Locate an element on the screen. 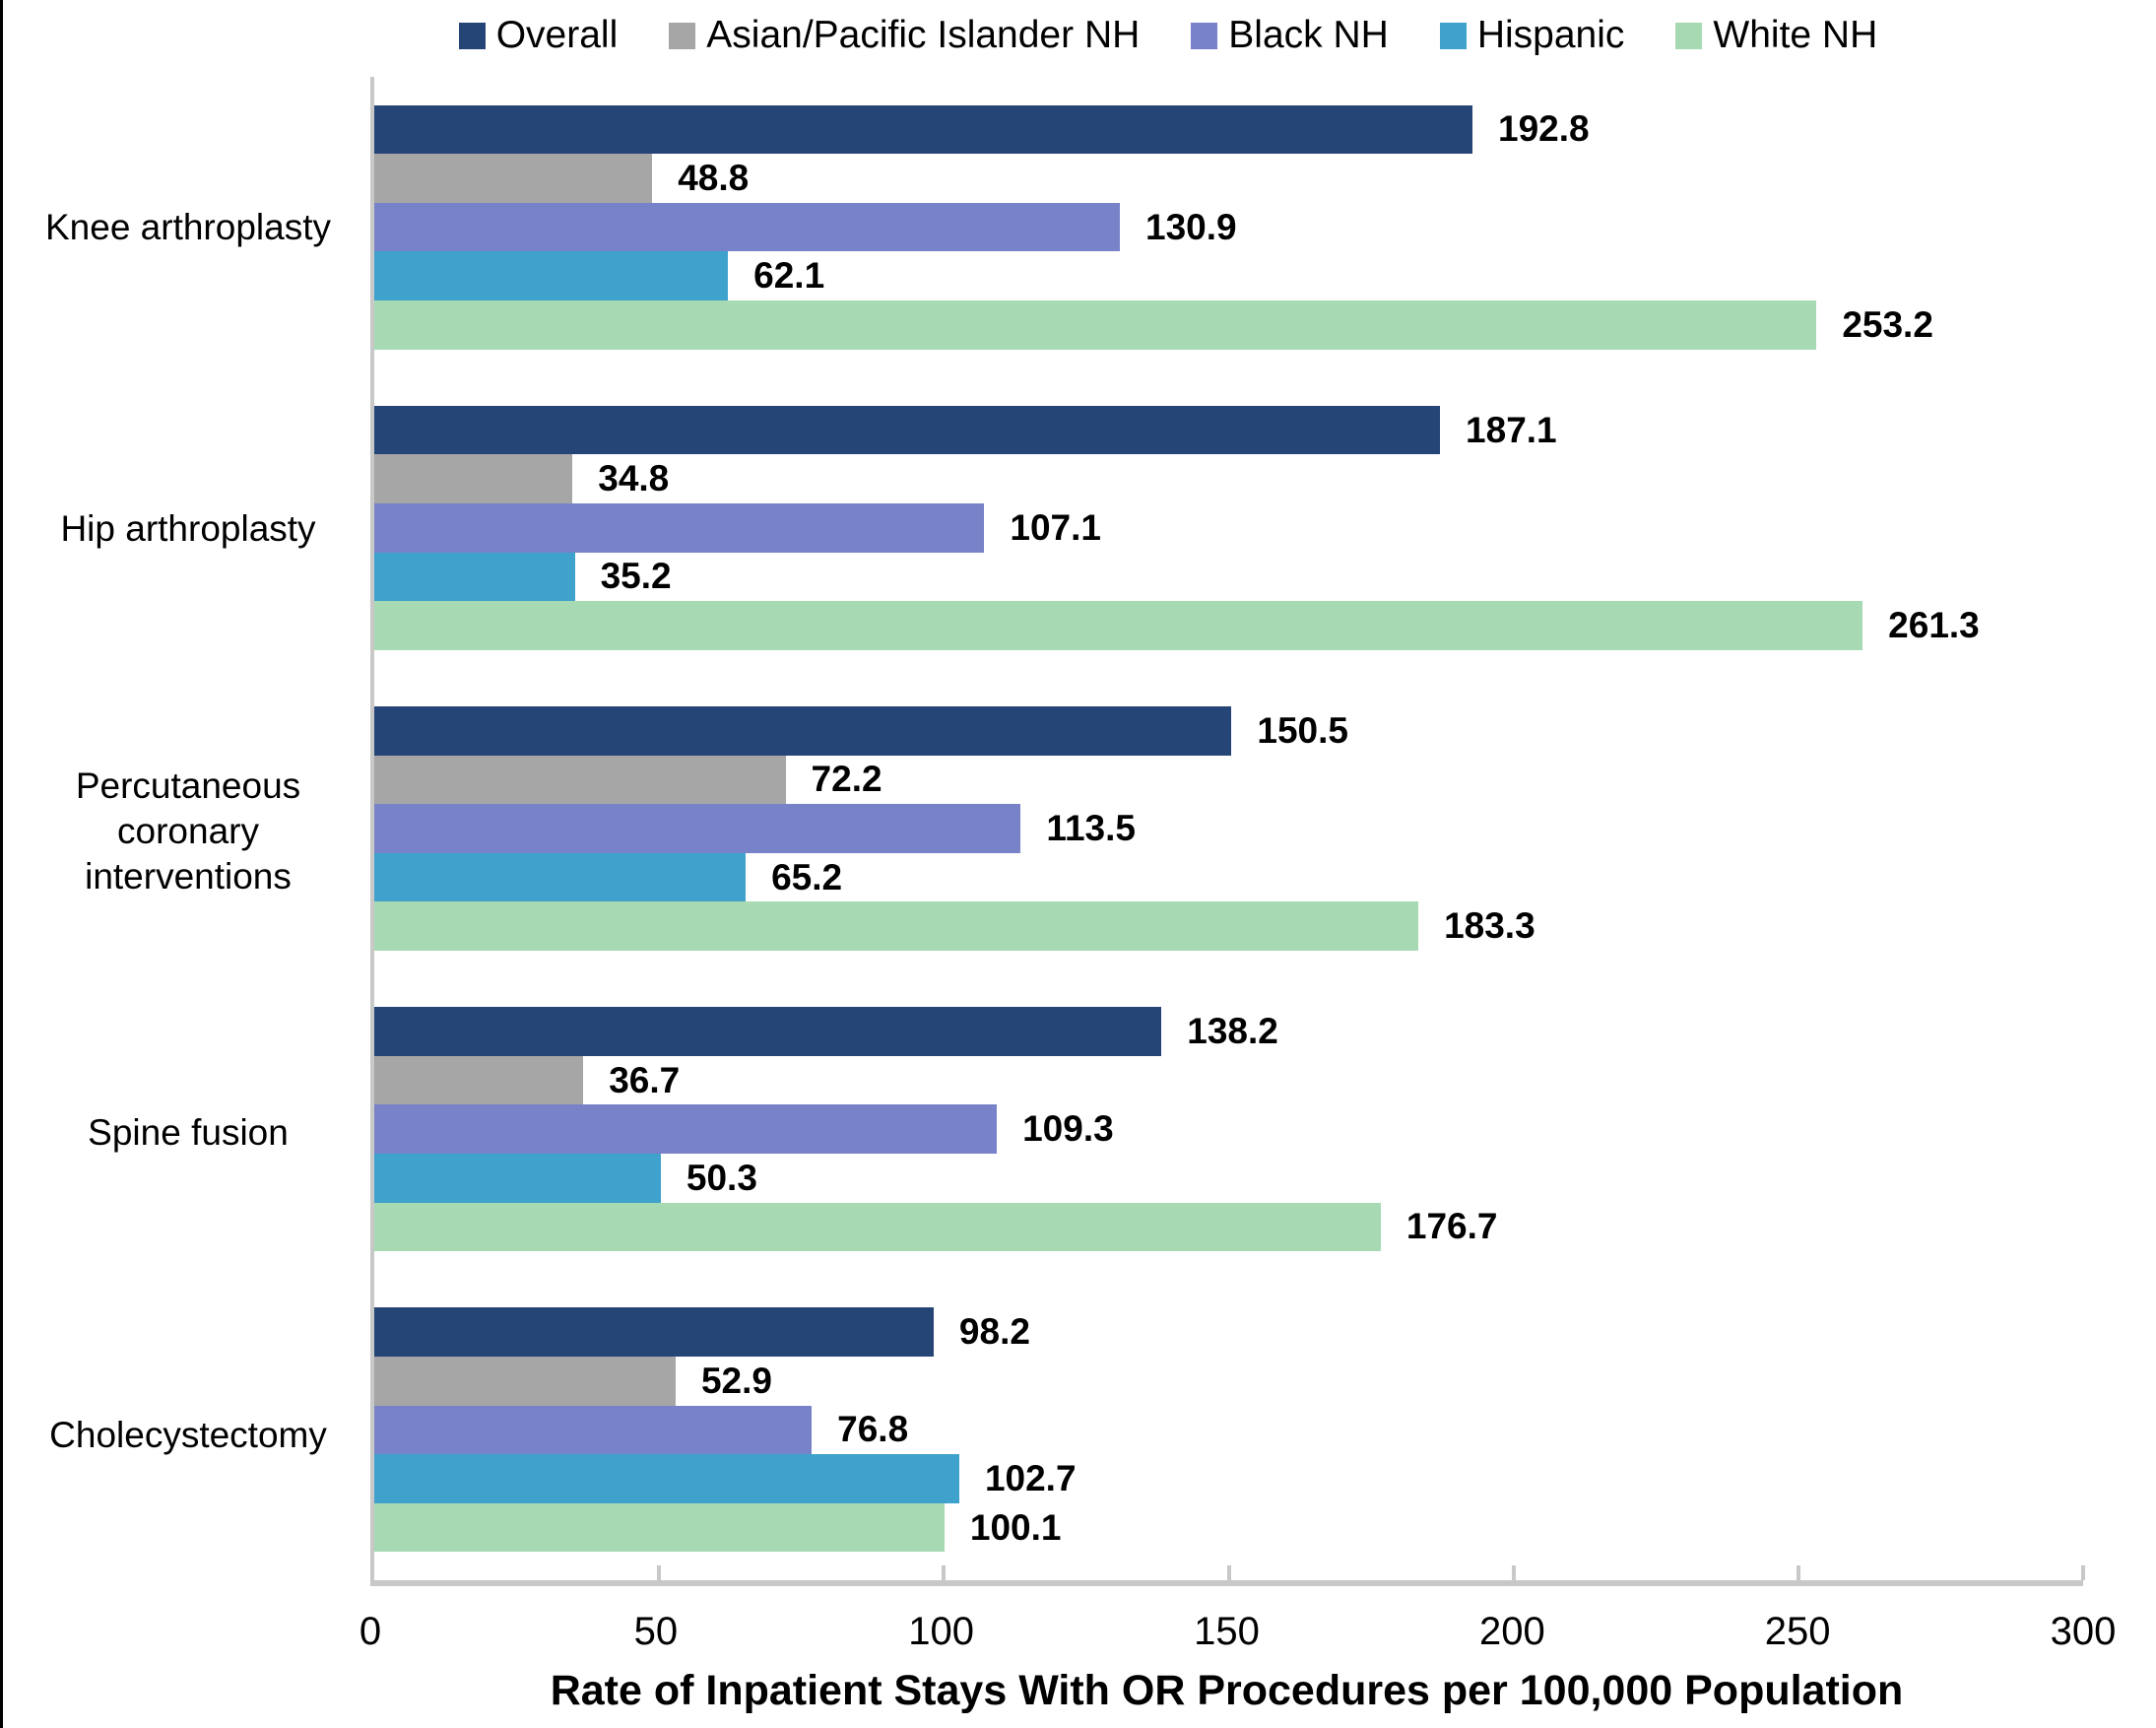 This screenshot has height=1728, width=2156. bar-value-label: 183.3 is located at coordinates (1490, 926).